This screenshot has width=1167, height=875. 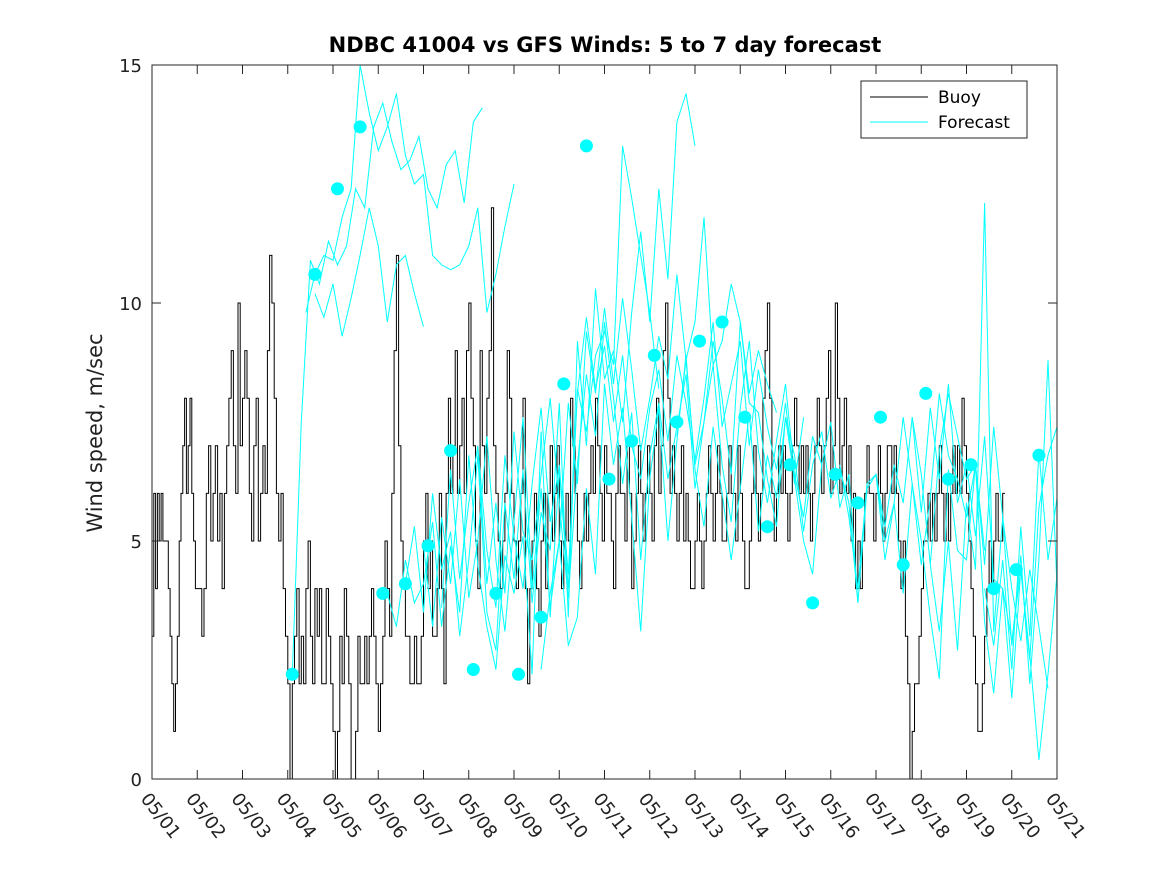 What do you see at coordinates (974, 123) in the screenshot?
I see `legend-forecast-label: Forecast` at bounding box center [974, 123].